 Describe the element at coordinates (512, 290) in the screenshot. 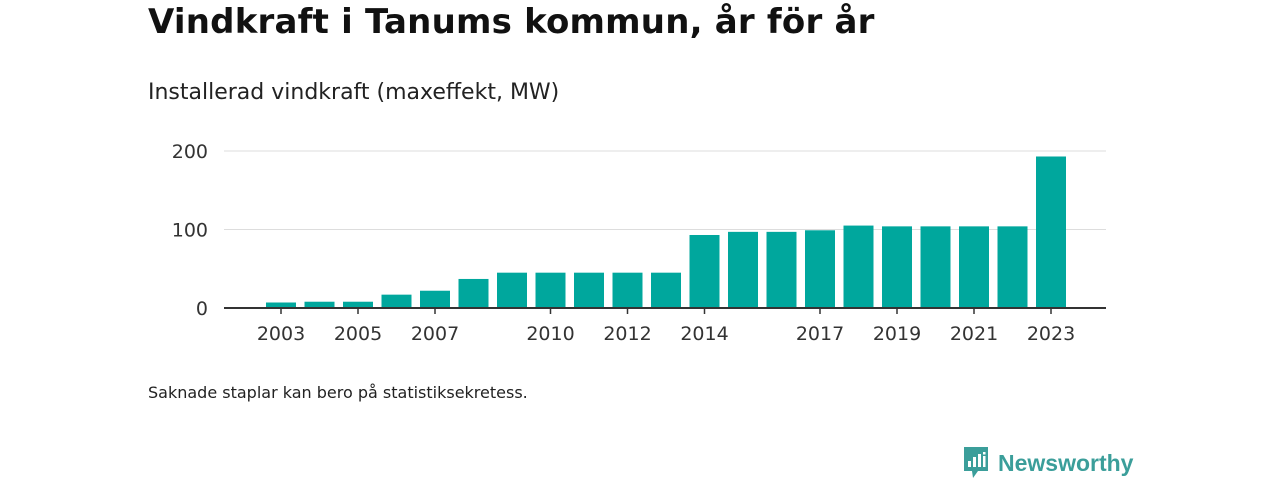

I see `bar-2009` at that location.